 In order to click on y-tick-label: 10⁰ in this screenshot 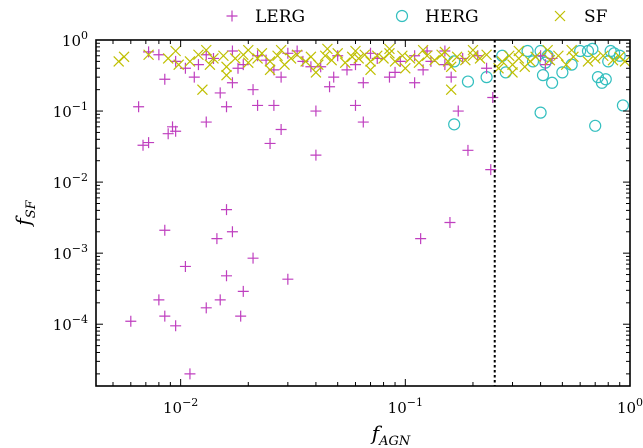, I will do `click(75, 39)`.